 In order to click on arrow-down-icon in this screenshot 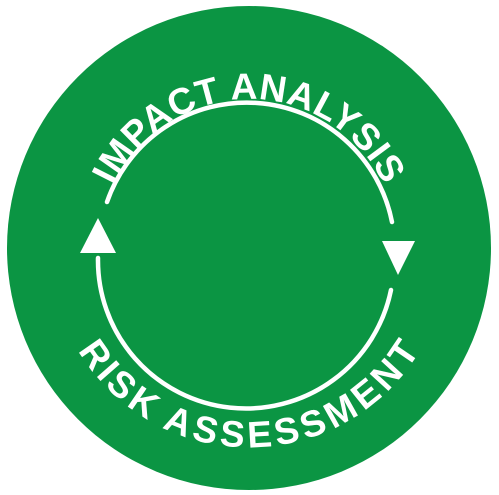, I will do `click(398, 258)`.